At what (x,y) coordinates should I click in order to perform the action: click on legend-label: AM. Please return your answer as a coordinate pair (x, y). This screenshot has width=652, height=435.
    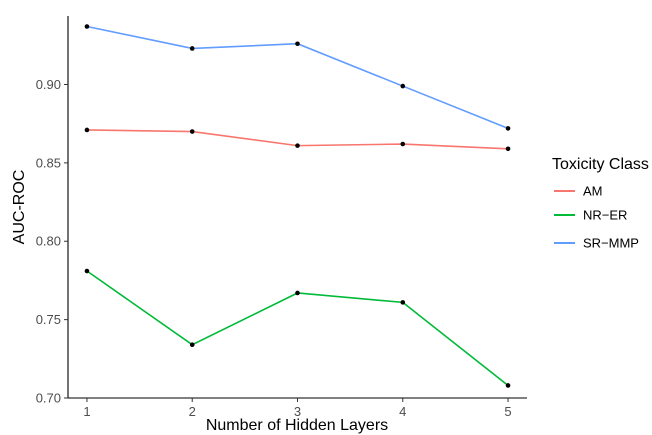
    Looking at the image, I should click on (593, 191).